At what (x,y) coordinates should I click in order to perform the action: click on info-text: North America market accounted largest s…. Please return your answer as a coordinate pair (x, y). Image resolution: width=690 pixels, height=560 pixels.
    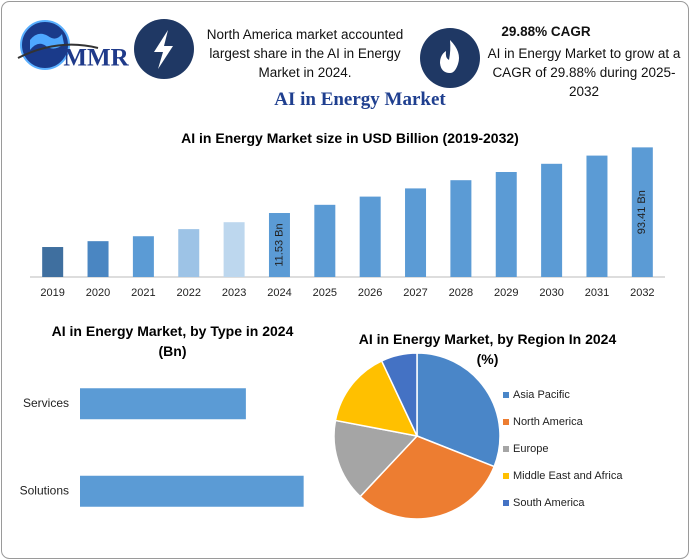
    Looking at the image, I should click on (305, 53).